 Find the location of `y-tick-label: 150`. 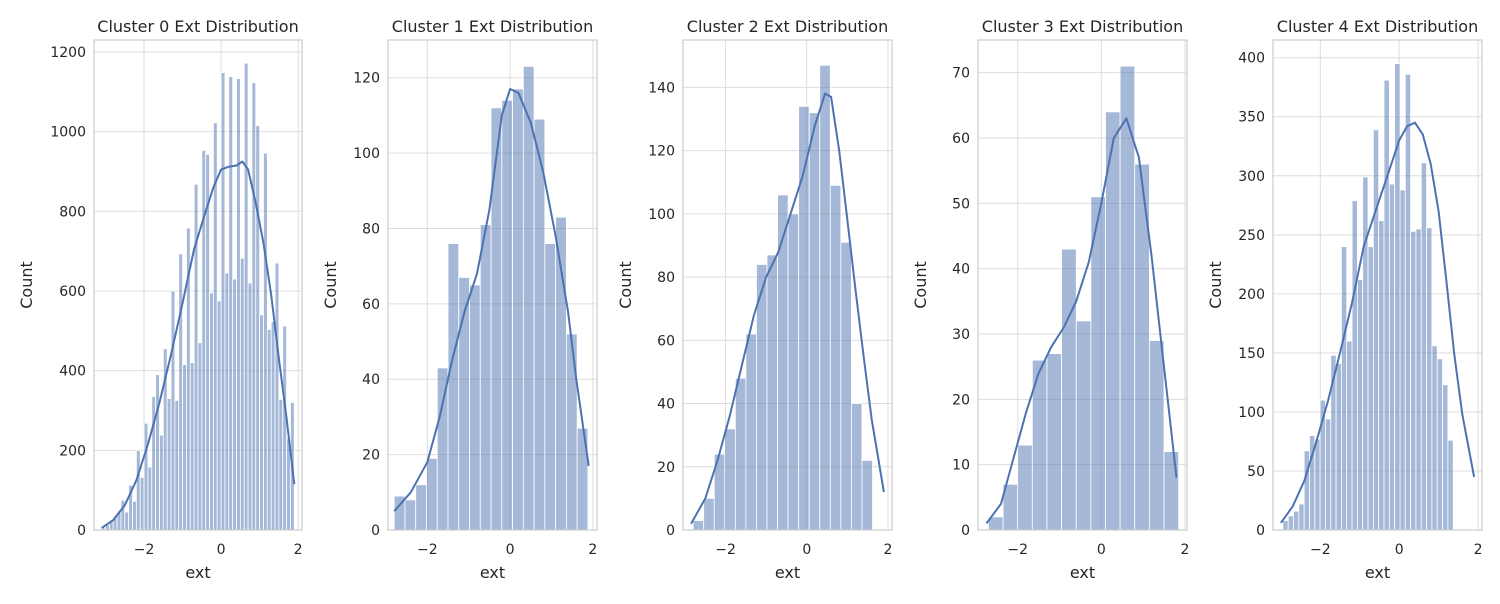

y-tick-label: 150 is located at coordinates (1251, 354).